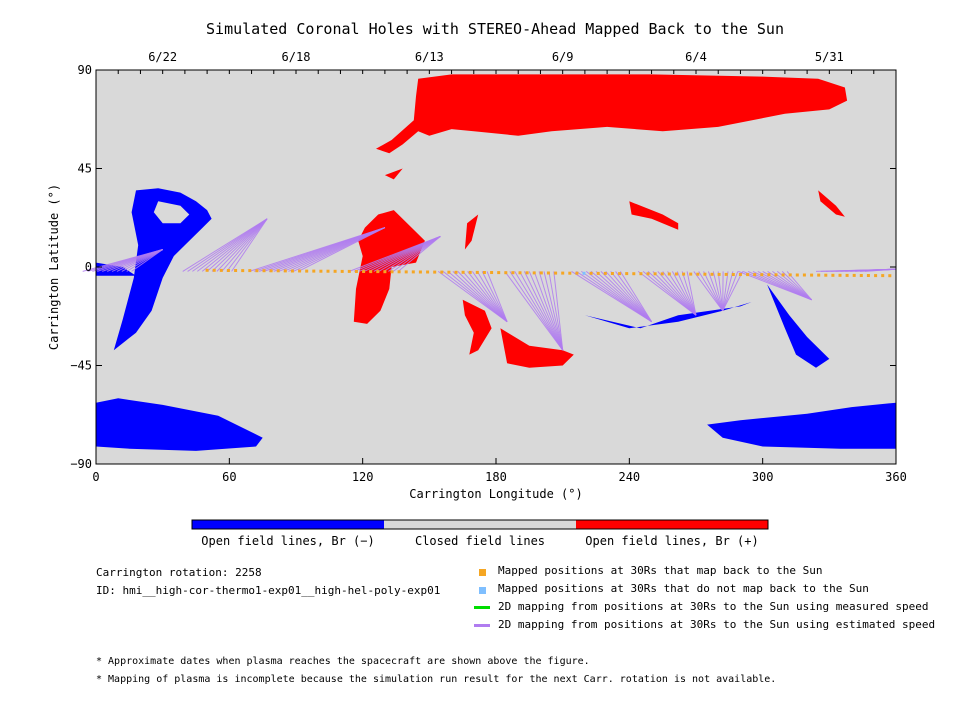 The width and height of the screenshot is (960, 720). What do you see at coordinates (563, 57) in the screenshot?
I see `top-date-label-3: 6/9` at bounding box center [563, 57].